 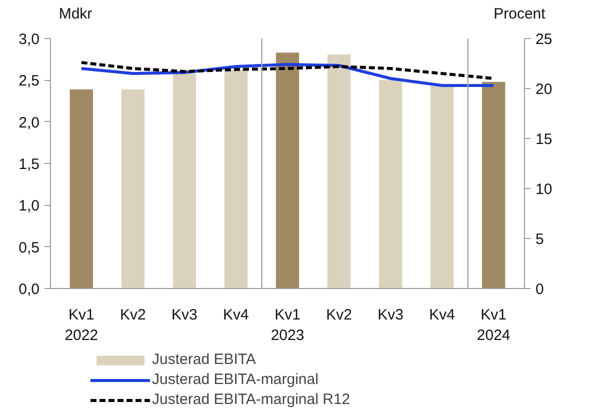 I want to click on y-axis-title: Mdkr, so click(x=75, y=14).